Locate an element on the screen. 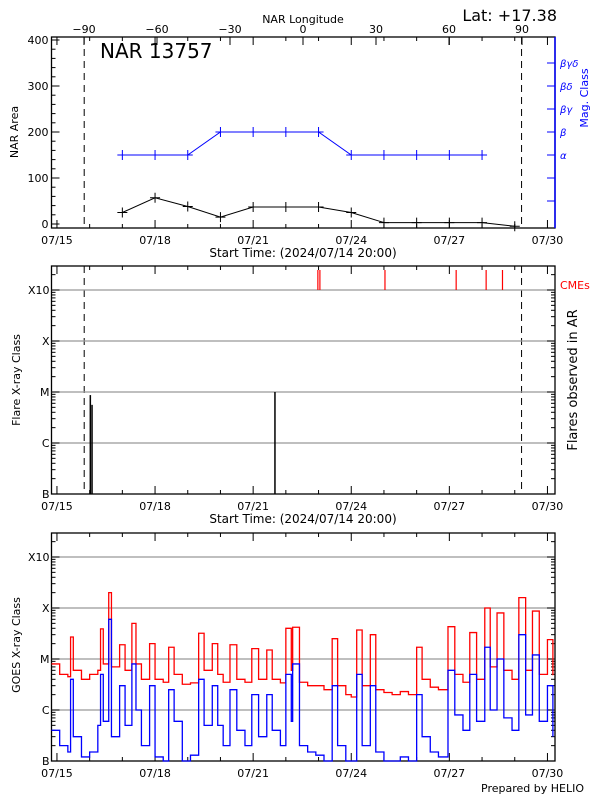  mag-class-tick-label: βγ is located at coordinates (566, 110).